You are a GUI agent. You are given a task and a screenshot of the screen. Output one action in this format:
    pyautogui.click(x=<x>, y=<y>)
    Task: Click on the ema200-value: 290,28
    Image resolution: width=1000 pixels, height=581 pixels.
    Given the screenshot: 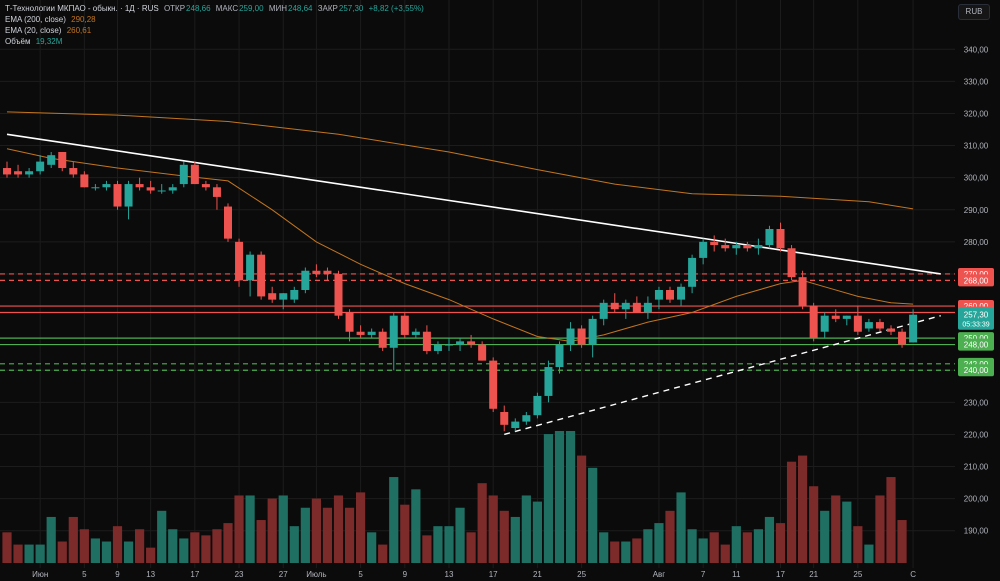 What is the action you would take?
    pyautogui.click(x=83, y=19)
    